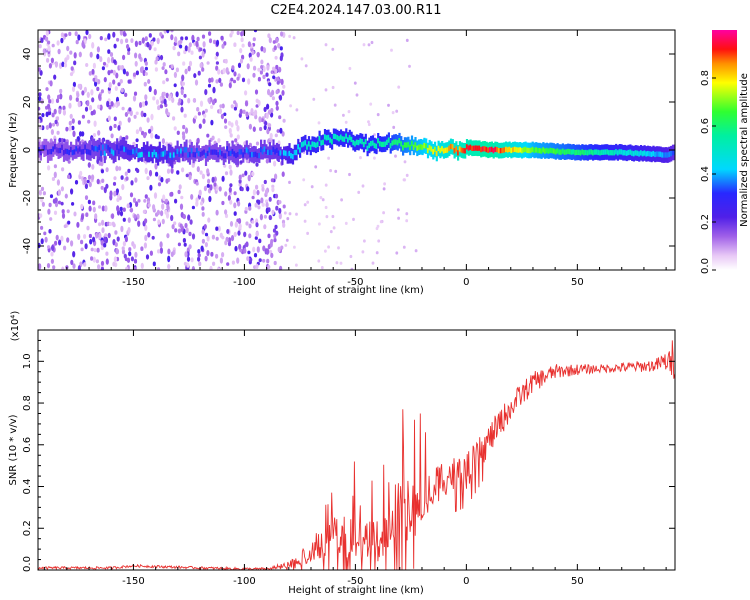  I want to click on spectrogram-x-tick-label: -100, so click(244, 282).